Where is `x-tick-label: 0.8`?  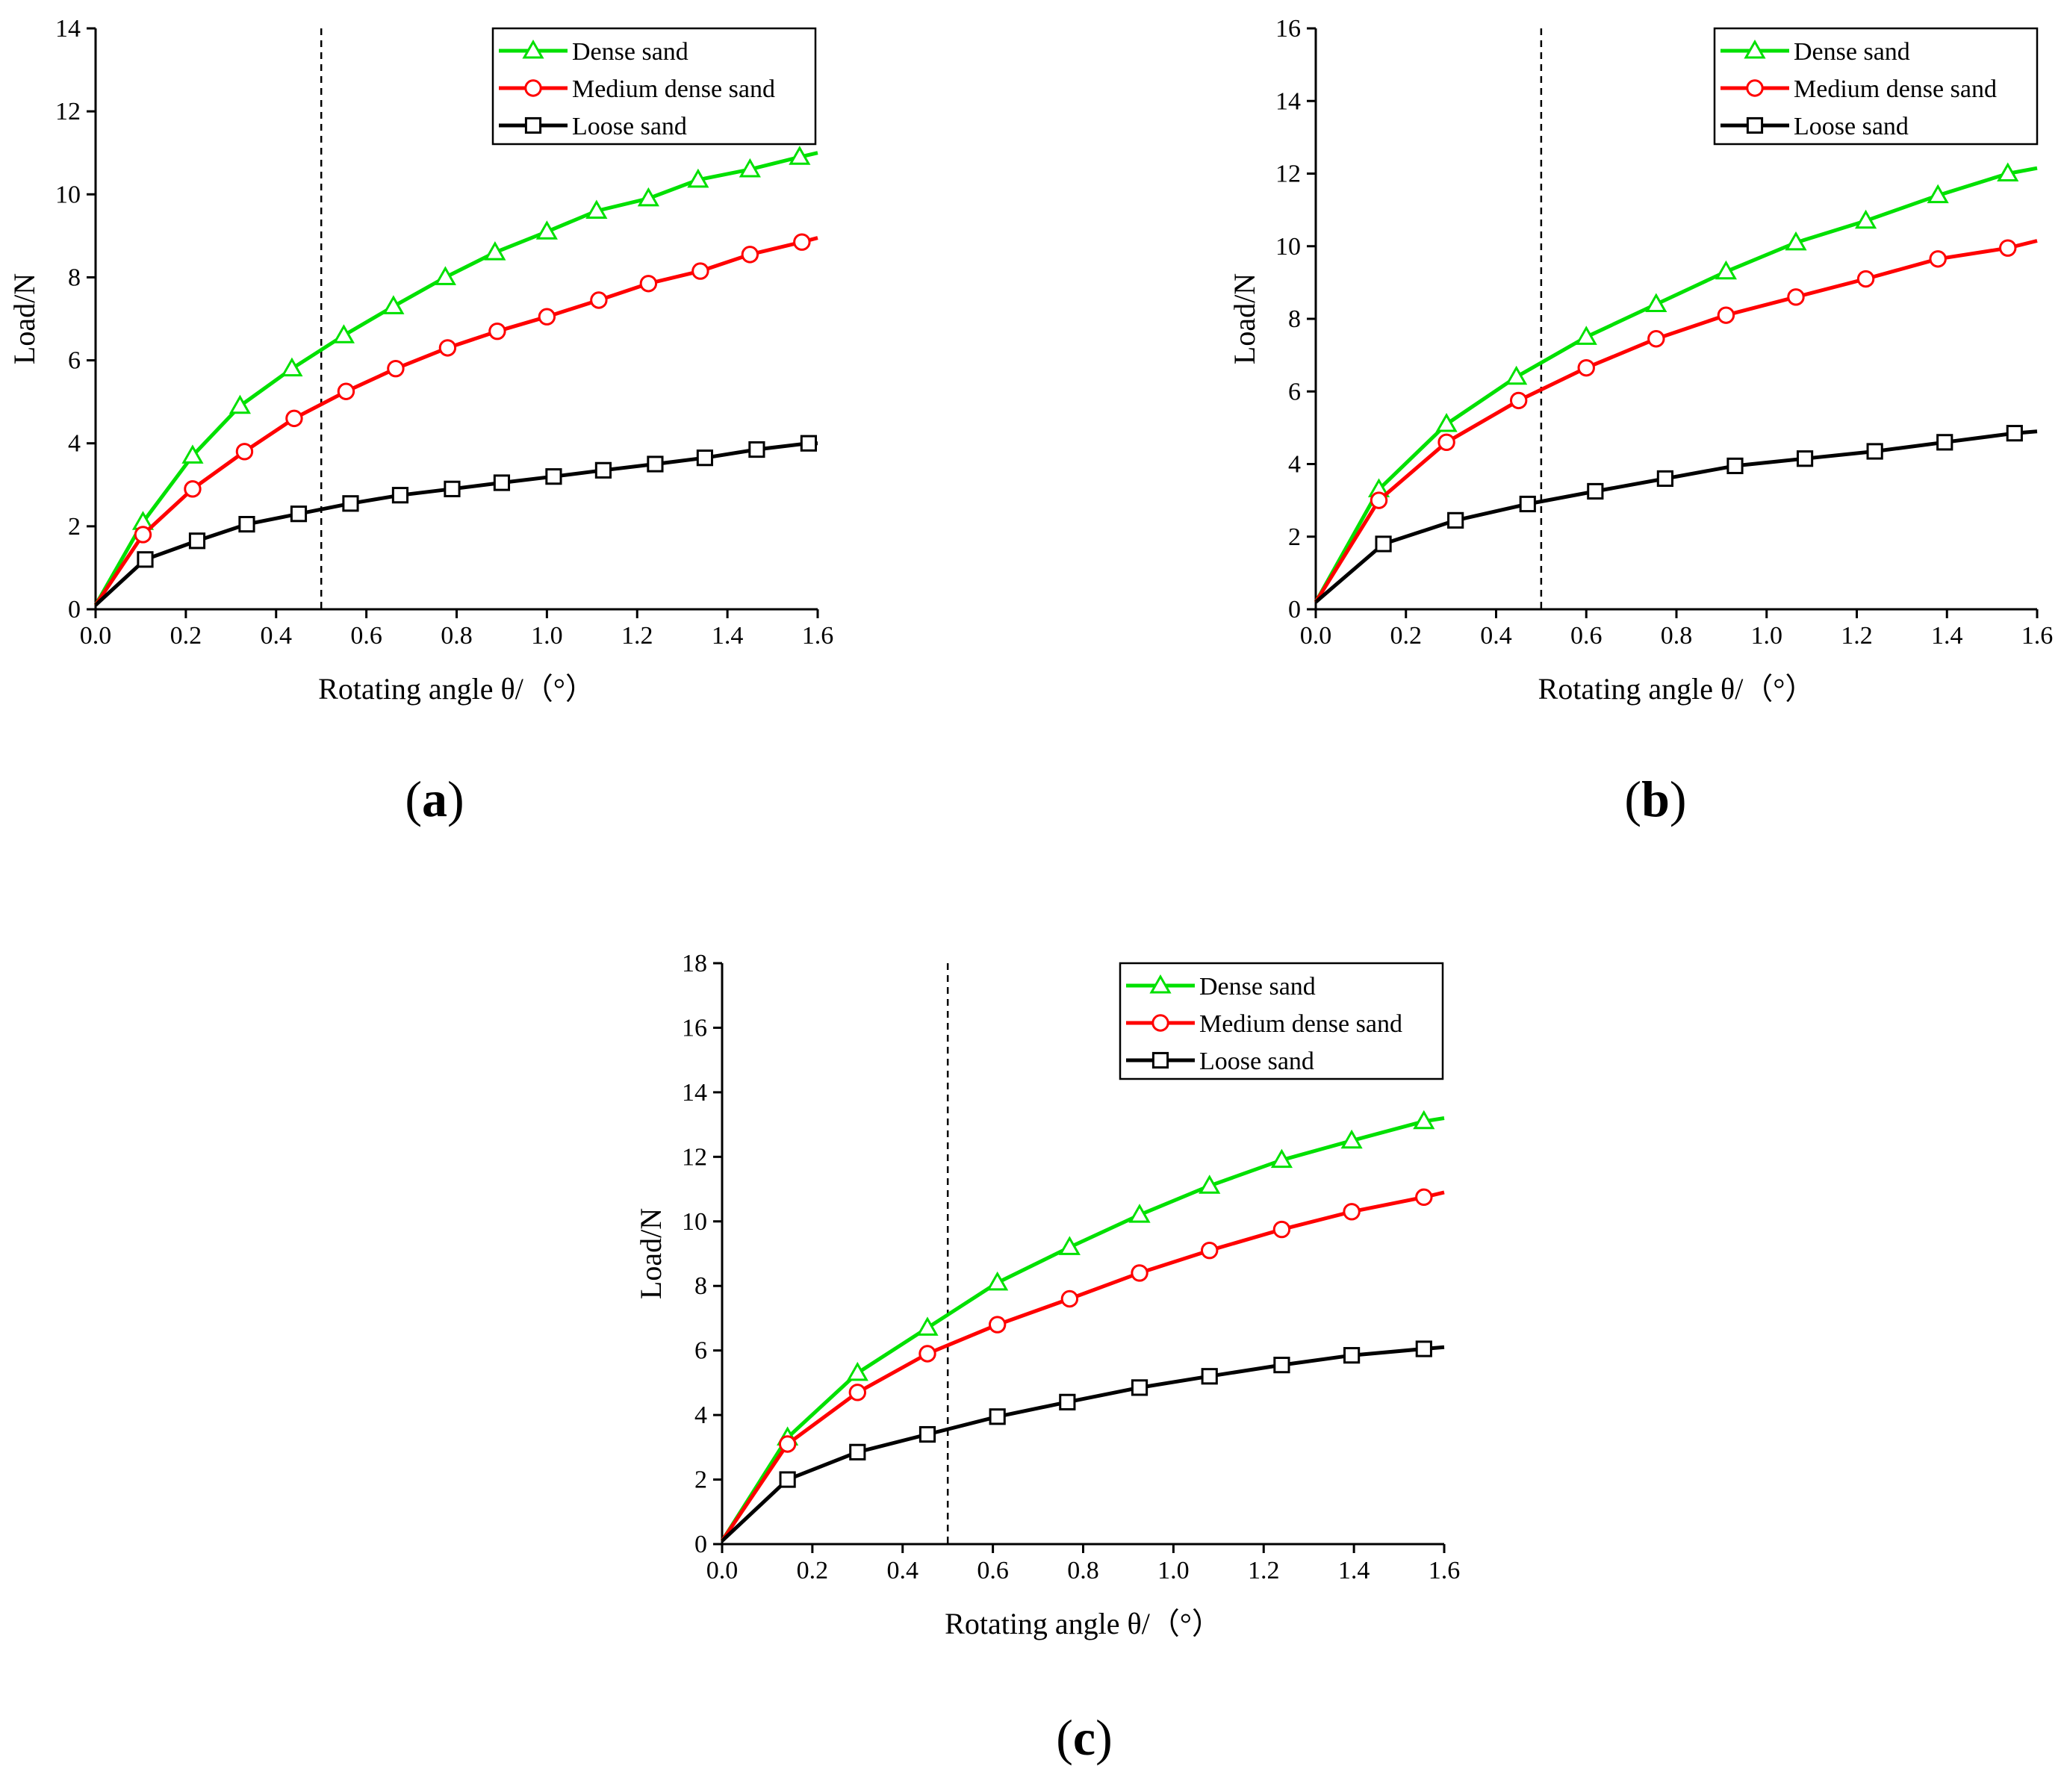
x-tick-label: 0.8 is located at coordinates (1677, 636).